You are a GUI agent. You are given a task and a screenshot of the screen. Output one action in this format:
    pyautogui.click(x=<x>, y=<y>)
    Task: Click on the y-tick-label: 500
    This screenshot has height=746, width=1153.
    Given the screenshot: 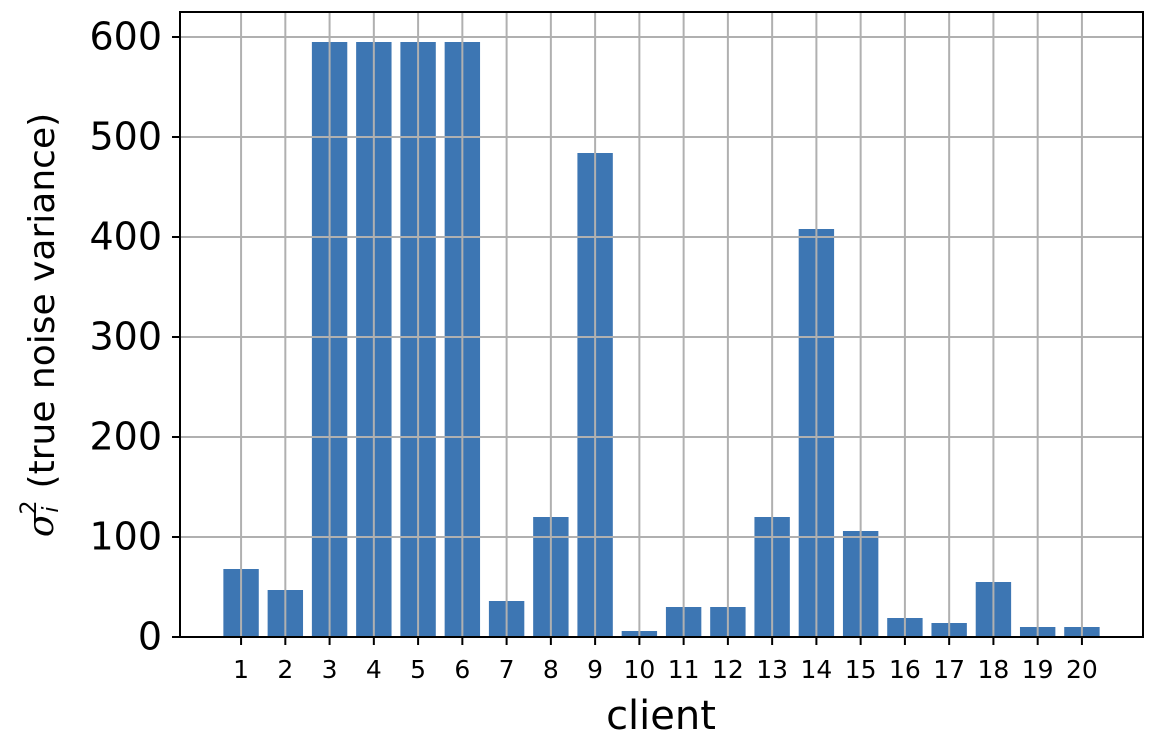 What is the action you would take?
    pyautogui.click(x=125, y=137)
    